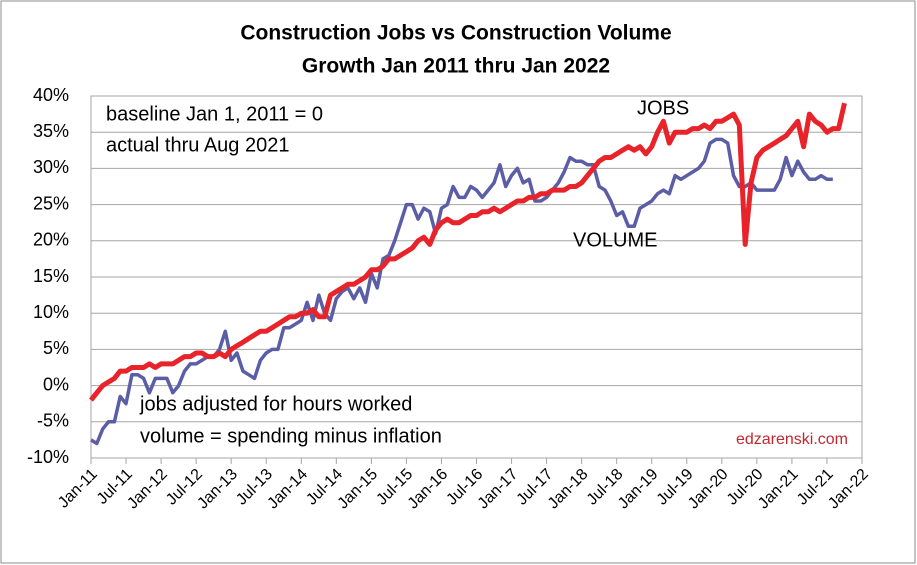 This screenshot has height=565, width=917. What do you see at coordinates (214, 114) in the screenshot?
I see `annotation: baseline Jan 1, 2011 = 0` at bounding box center [214, 114].